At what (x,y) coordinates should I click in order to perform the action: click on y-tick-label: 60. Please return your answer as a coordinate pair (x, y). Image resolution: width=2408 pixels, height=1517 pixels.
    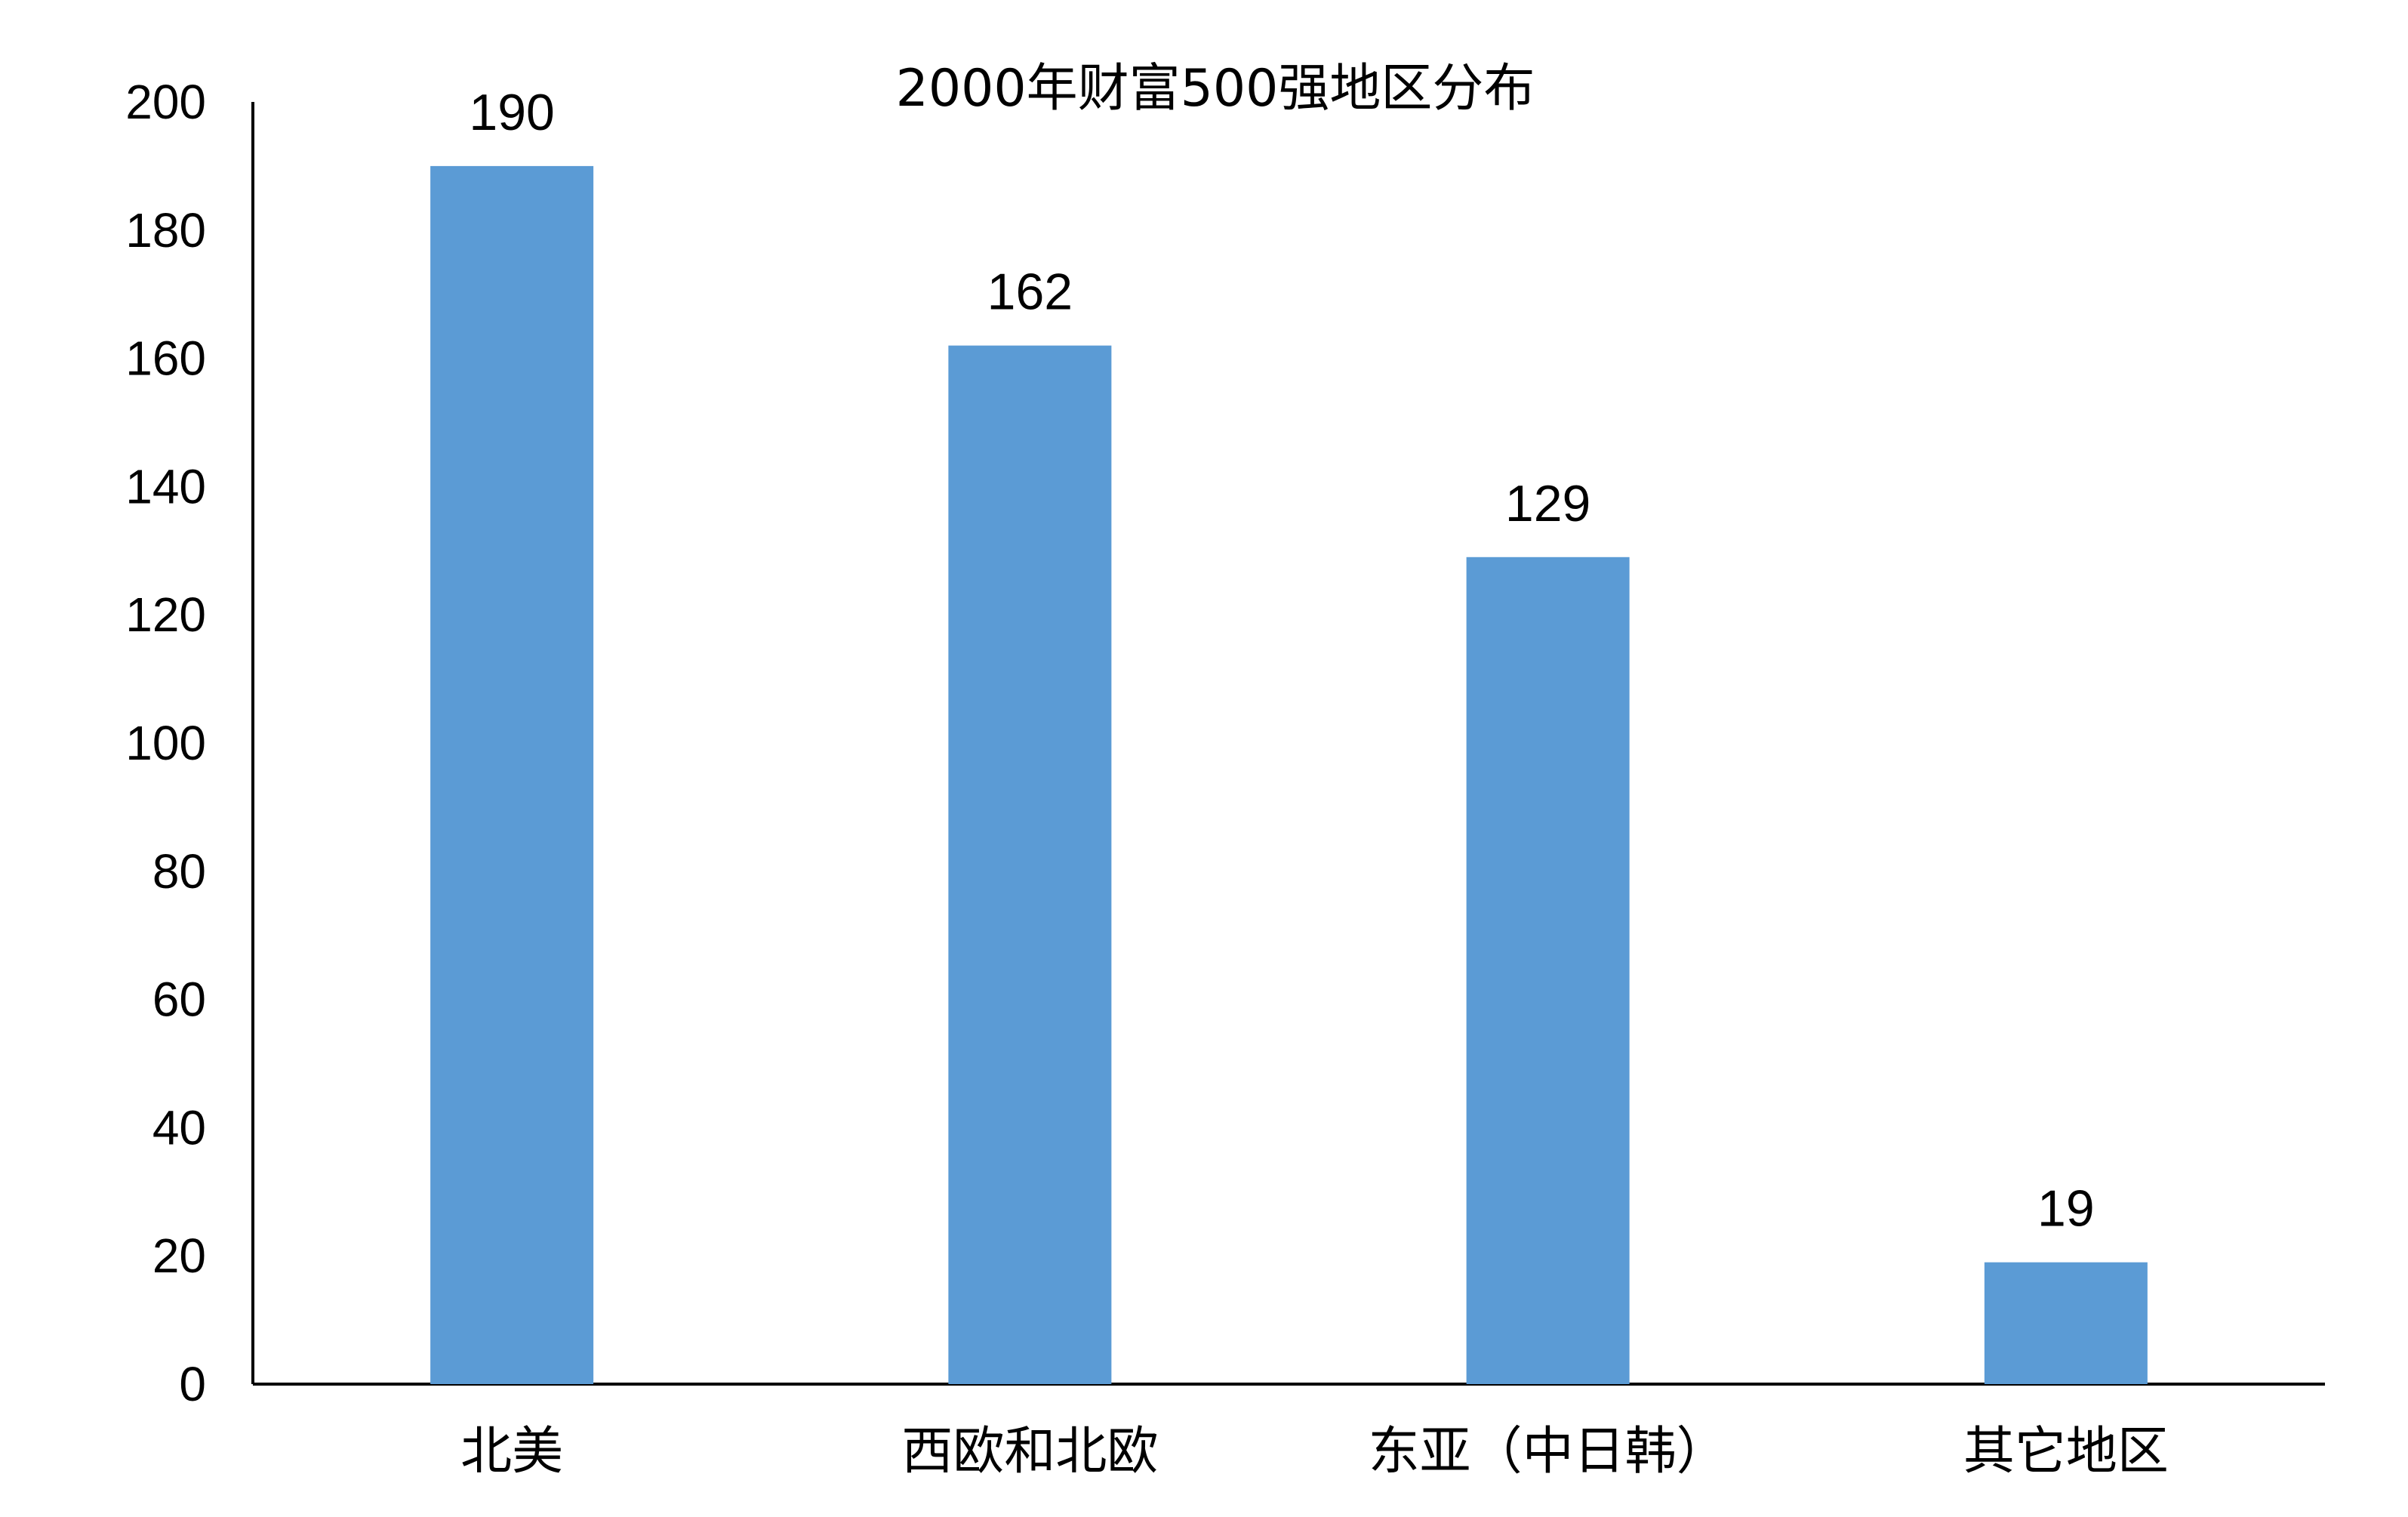
    Looking at the image, I should click on (179, 1000).